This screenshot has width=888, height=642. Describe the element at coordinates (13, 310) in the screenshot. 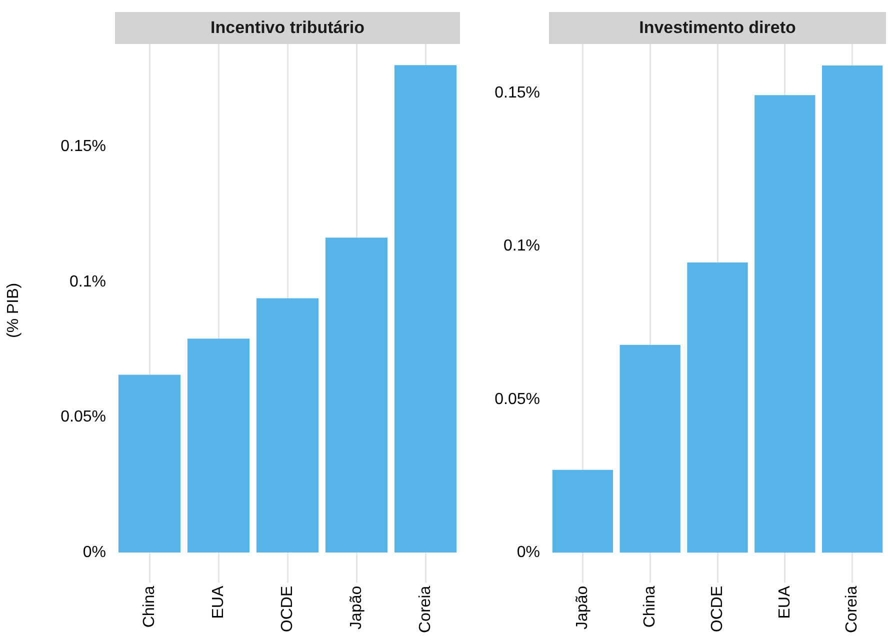

I see `y-axis-title: (% PIB)` at that location.